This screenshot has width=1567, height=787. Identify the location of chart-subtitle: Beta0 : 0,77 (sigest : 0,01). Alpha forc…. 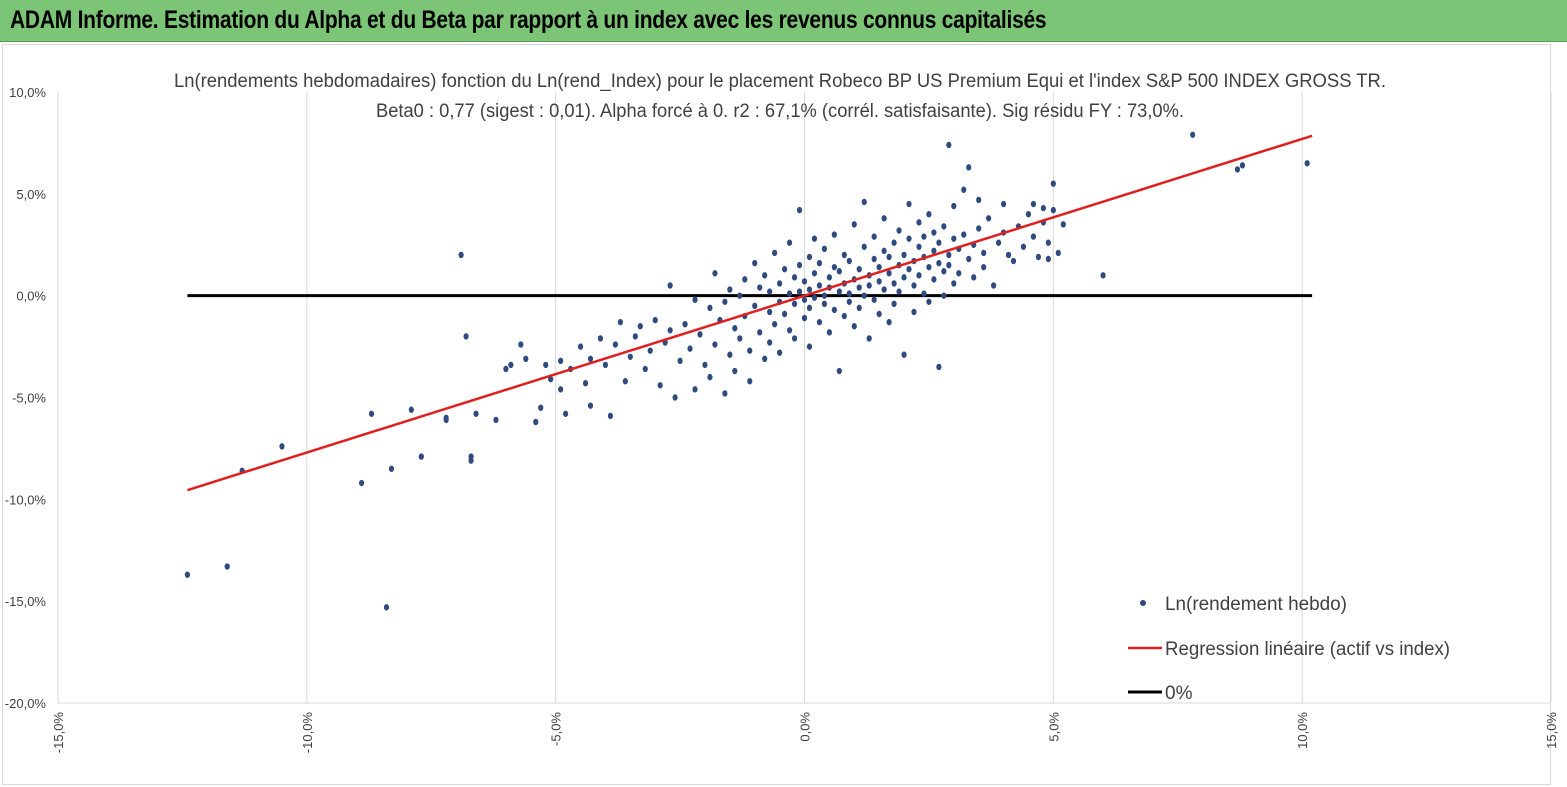
(780, 111).